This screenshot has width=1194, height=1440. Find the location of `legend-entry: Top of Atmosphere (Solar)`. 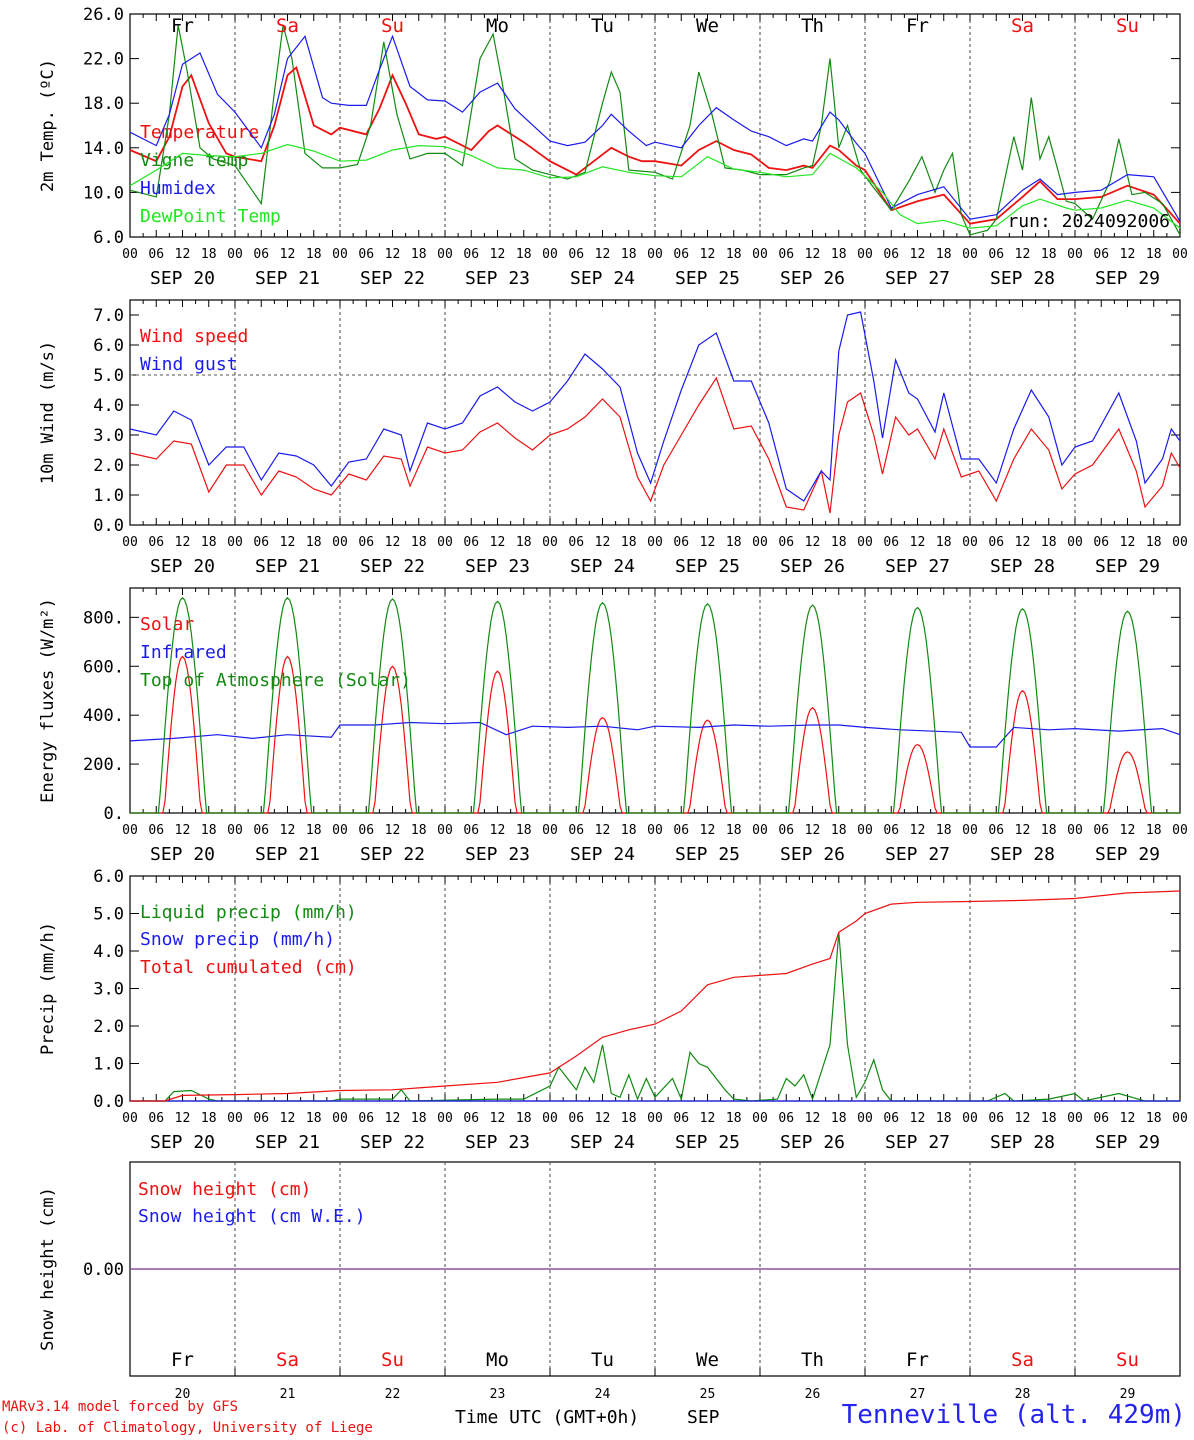

legend-entry: Top of Atmosphere (Solar) is located at coordinates (275, 680).